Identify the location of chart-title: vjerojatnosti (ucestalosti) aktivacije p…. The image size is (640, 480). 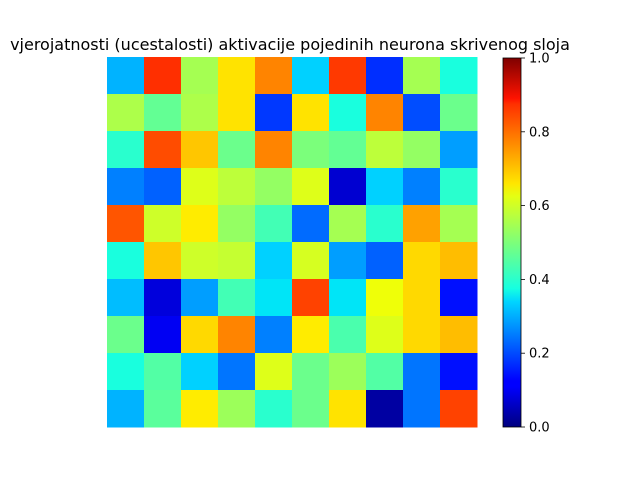
(290, 44).